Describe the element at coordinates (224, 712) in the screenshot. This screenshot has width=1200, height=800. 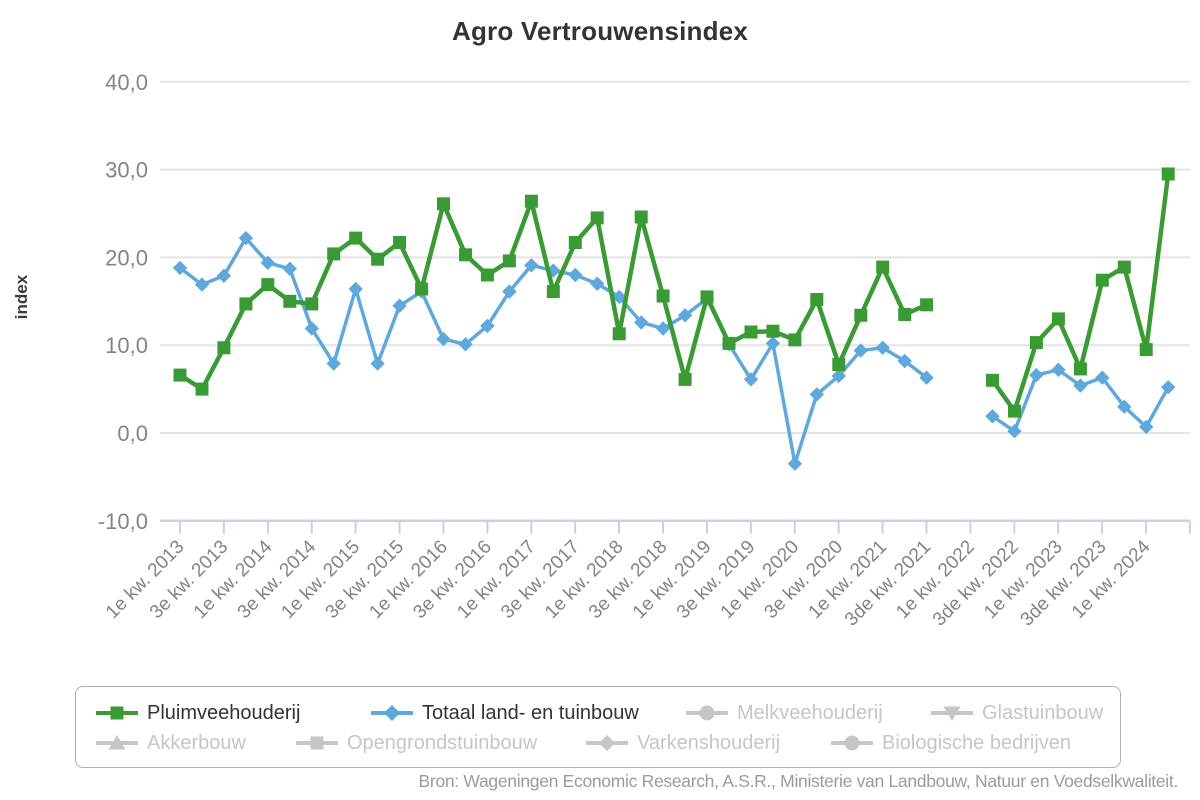
I see `legend-label: Pluimveehouderij` at that location.